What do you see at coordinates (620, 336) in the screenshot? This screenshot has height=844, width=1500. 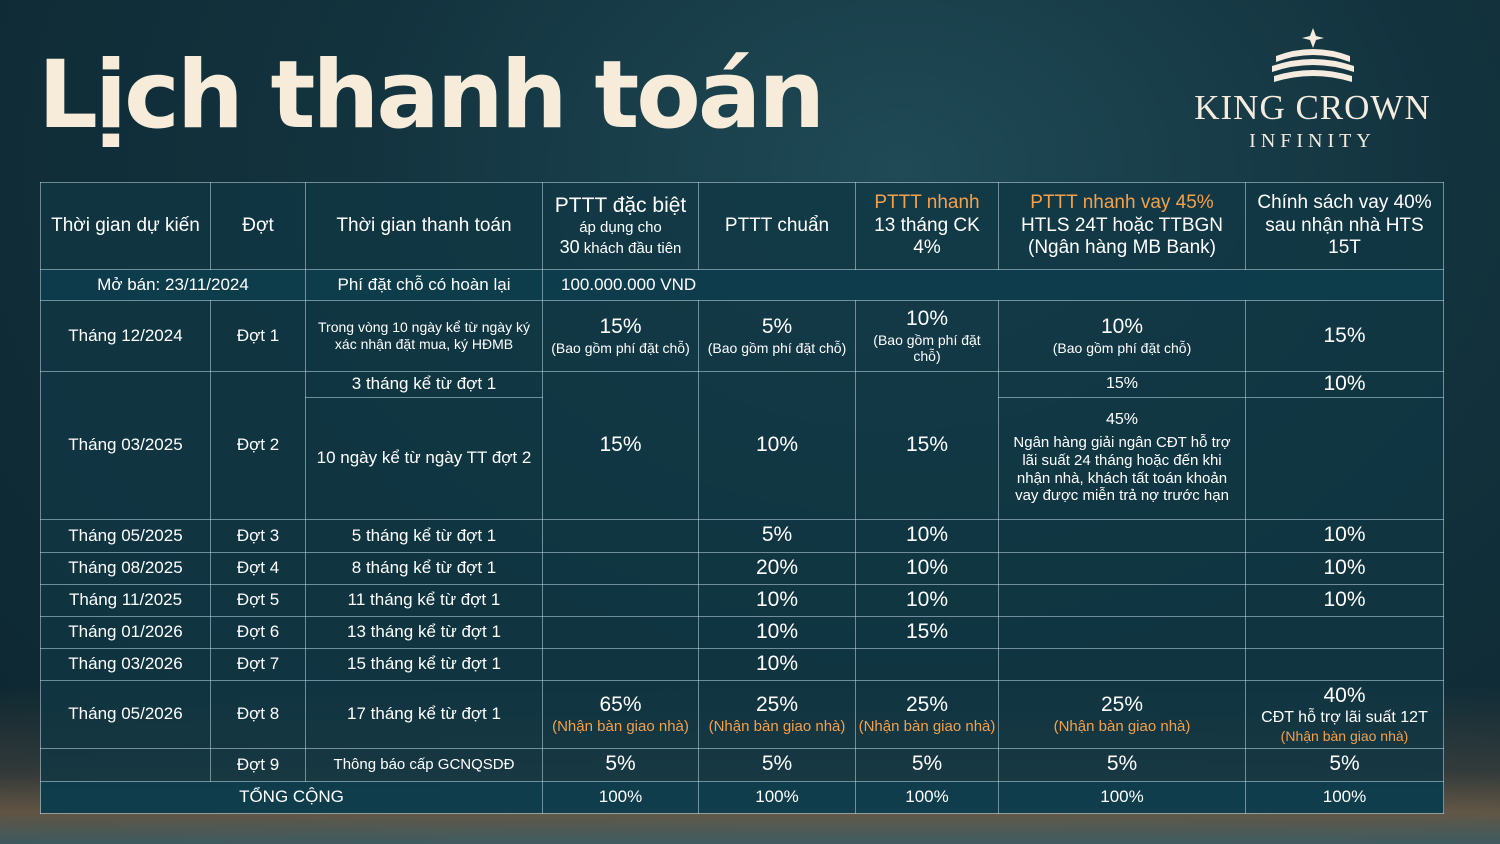 I see `special-cell: 15% (Bao gồm phí đặt chỗ)` at bounding box center [620, 336].